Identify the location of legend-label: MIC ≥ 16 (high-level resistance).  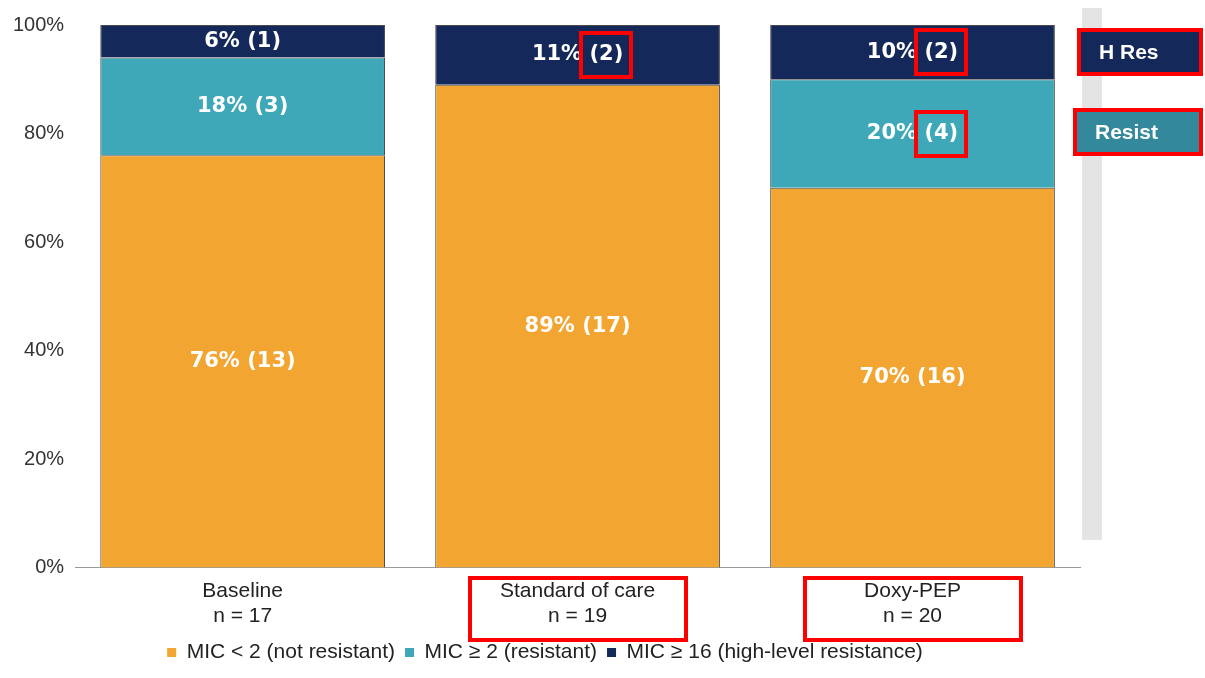
(774, 651).